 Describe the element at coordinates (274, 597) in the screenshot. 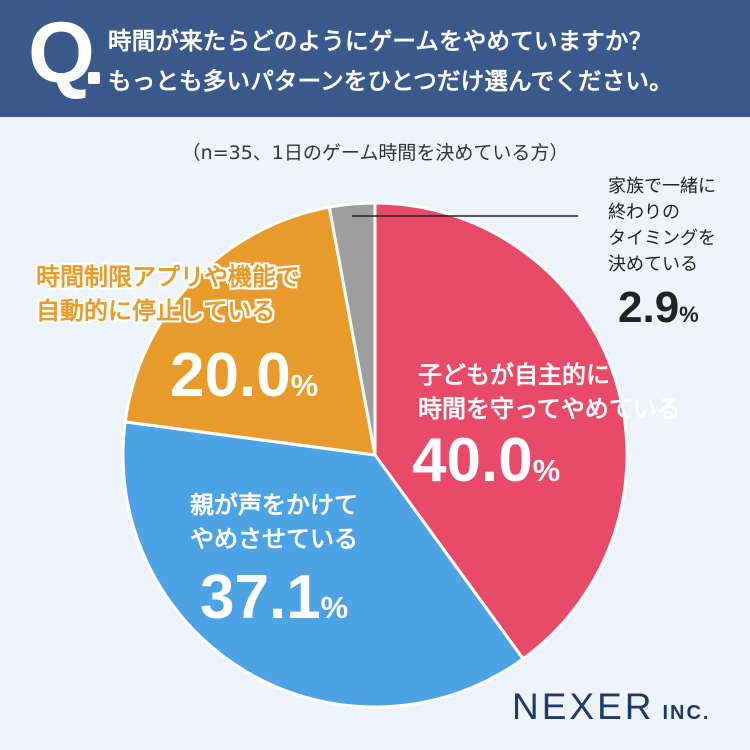

I see `label-blue-value: 37.1%` at that location.